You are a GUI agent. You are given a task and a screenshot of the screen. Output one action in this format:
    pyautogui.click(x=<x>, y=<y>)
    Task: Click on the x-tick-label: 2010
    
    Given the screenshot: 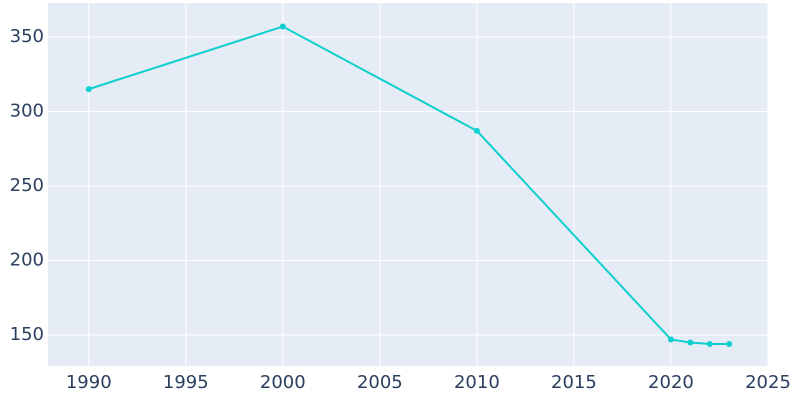 What is the action you would take?
    pyautogui.click(x=477, y=382)
    